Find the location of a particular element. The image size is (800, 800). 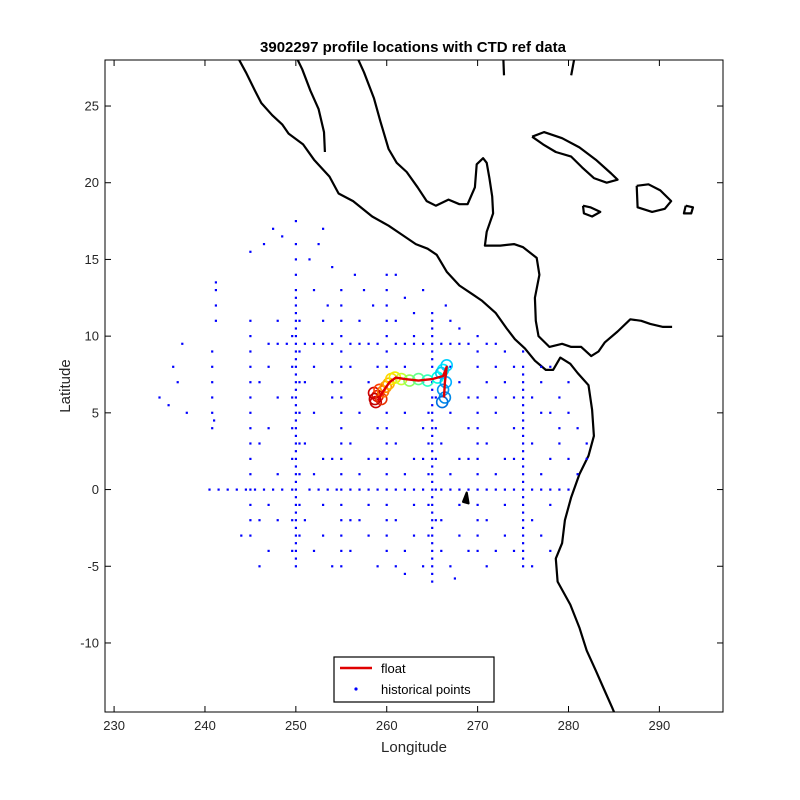

legend: float historical points is located at coordinates (414, 679).